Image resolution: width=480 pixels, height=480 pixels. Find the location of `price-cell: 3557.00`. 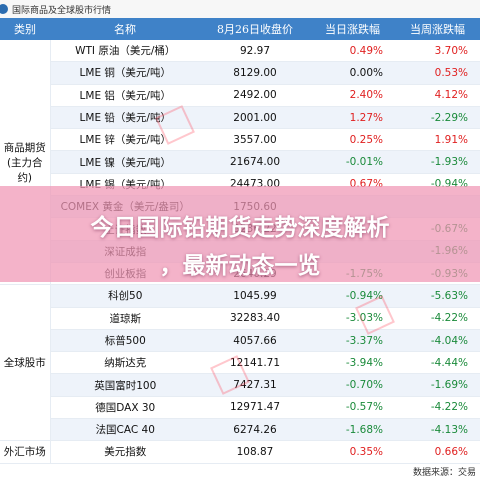

price-cell: 3557.00 is located at coordinates (255, 140).